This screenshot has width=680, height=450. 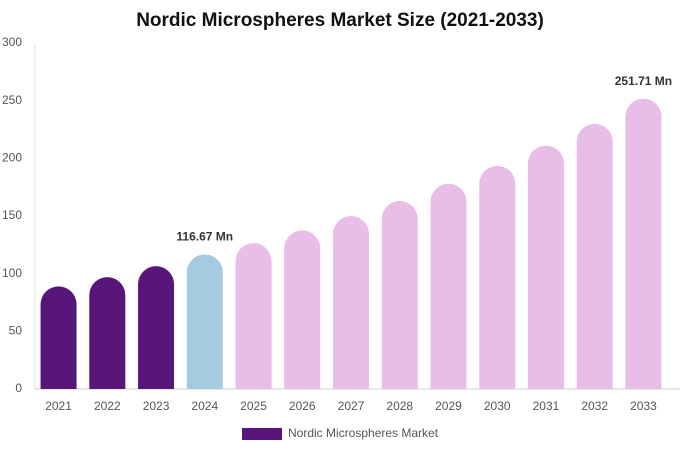 What do you see at coordinates (643, 406) in the screenshot?
I see `x-tick-label: 2033` at bounding box center [643, 406].